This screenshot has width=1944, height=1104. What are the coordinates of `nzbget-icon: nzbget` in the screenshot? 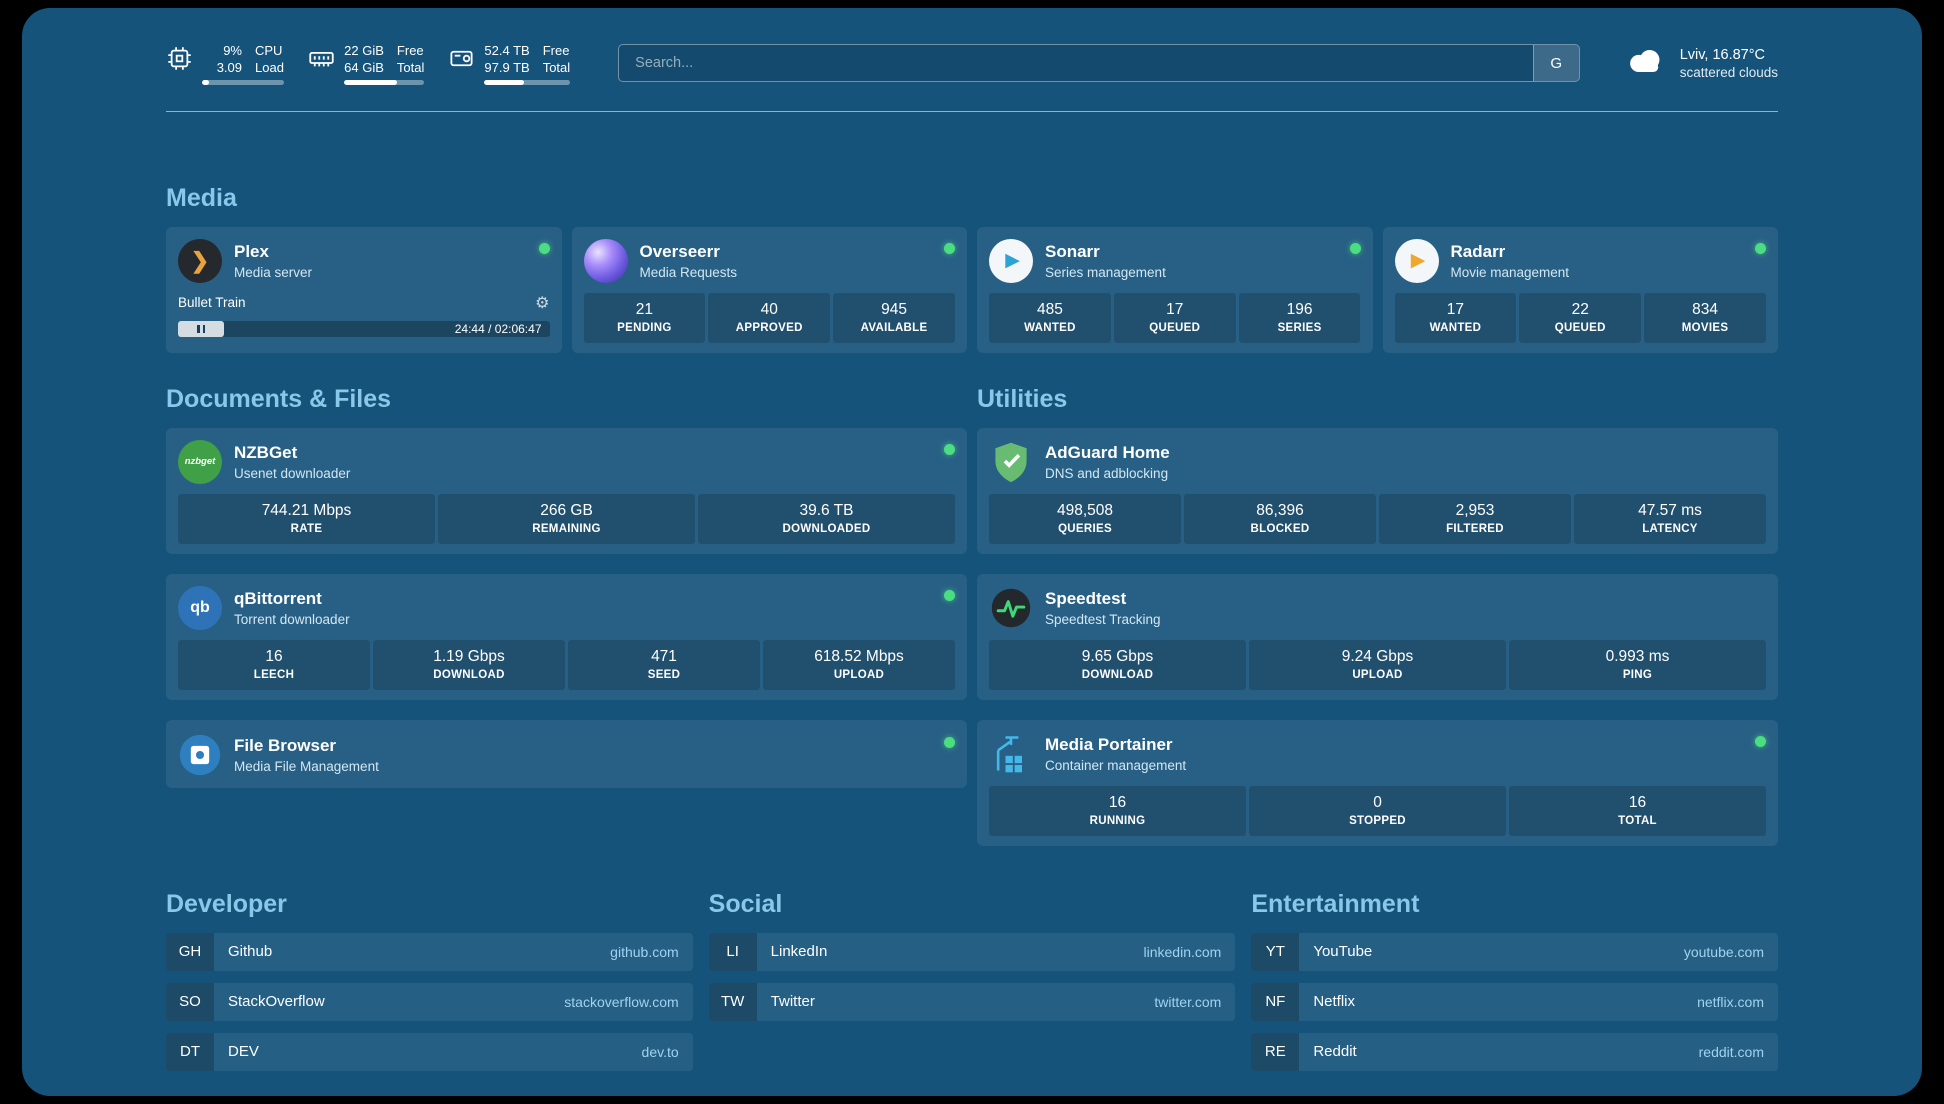 It's located at (200, 461).